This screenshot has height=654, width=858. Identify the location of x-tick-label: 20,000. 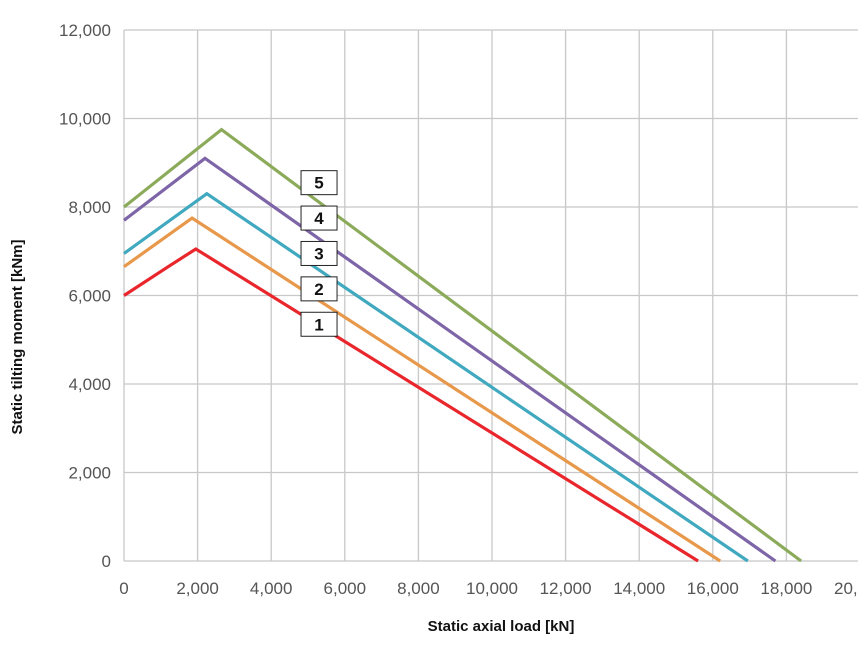
(846, 588).